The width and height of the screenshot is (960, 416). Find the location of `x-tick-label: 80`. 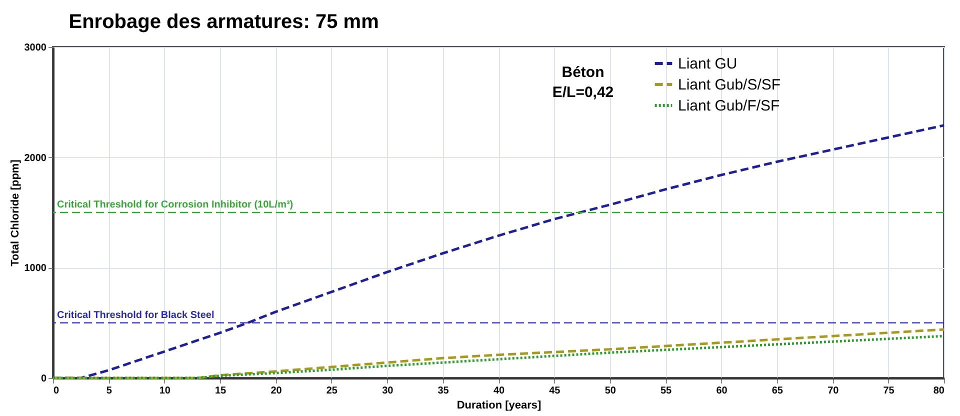

x-tick-label: 80 is located at coordinates (939, 391).